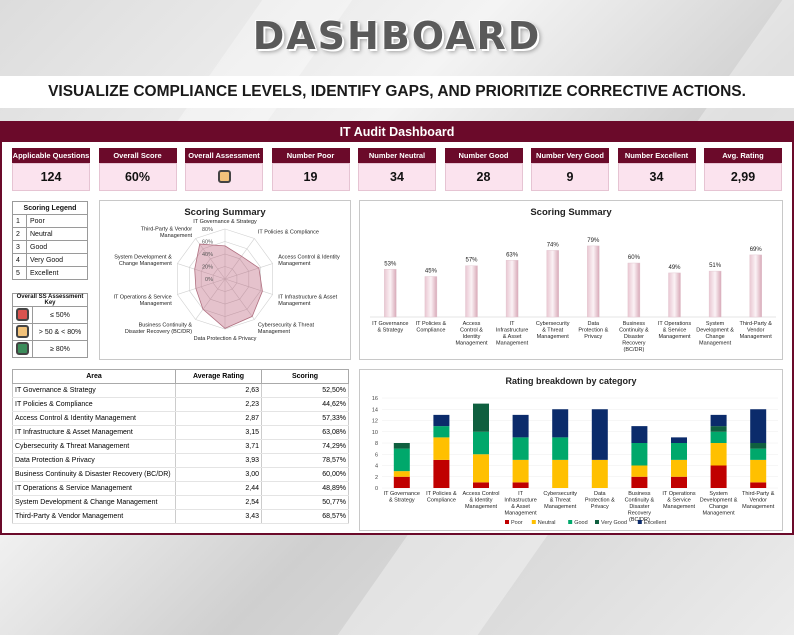  I want to click on kpi-card: Overall Assessment, so click(224, 169).